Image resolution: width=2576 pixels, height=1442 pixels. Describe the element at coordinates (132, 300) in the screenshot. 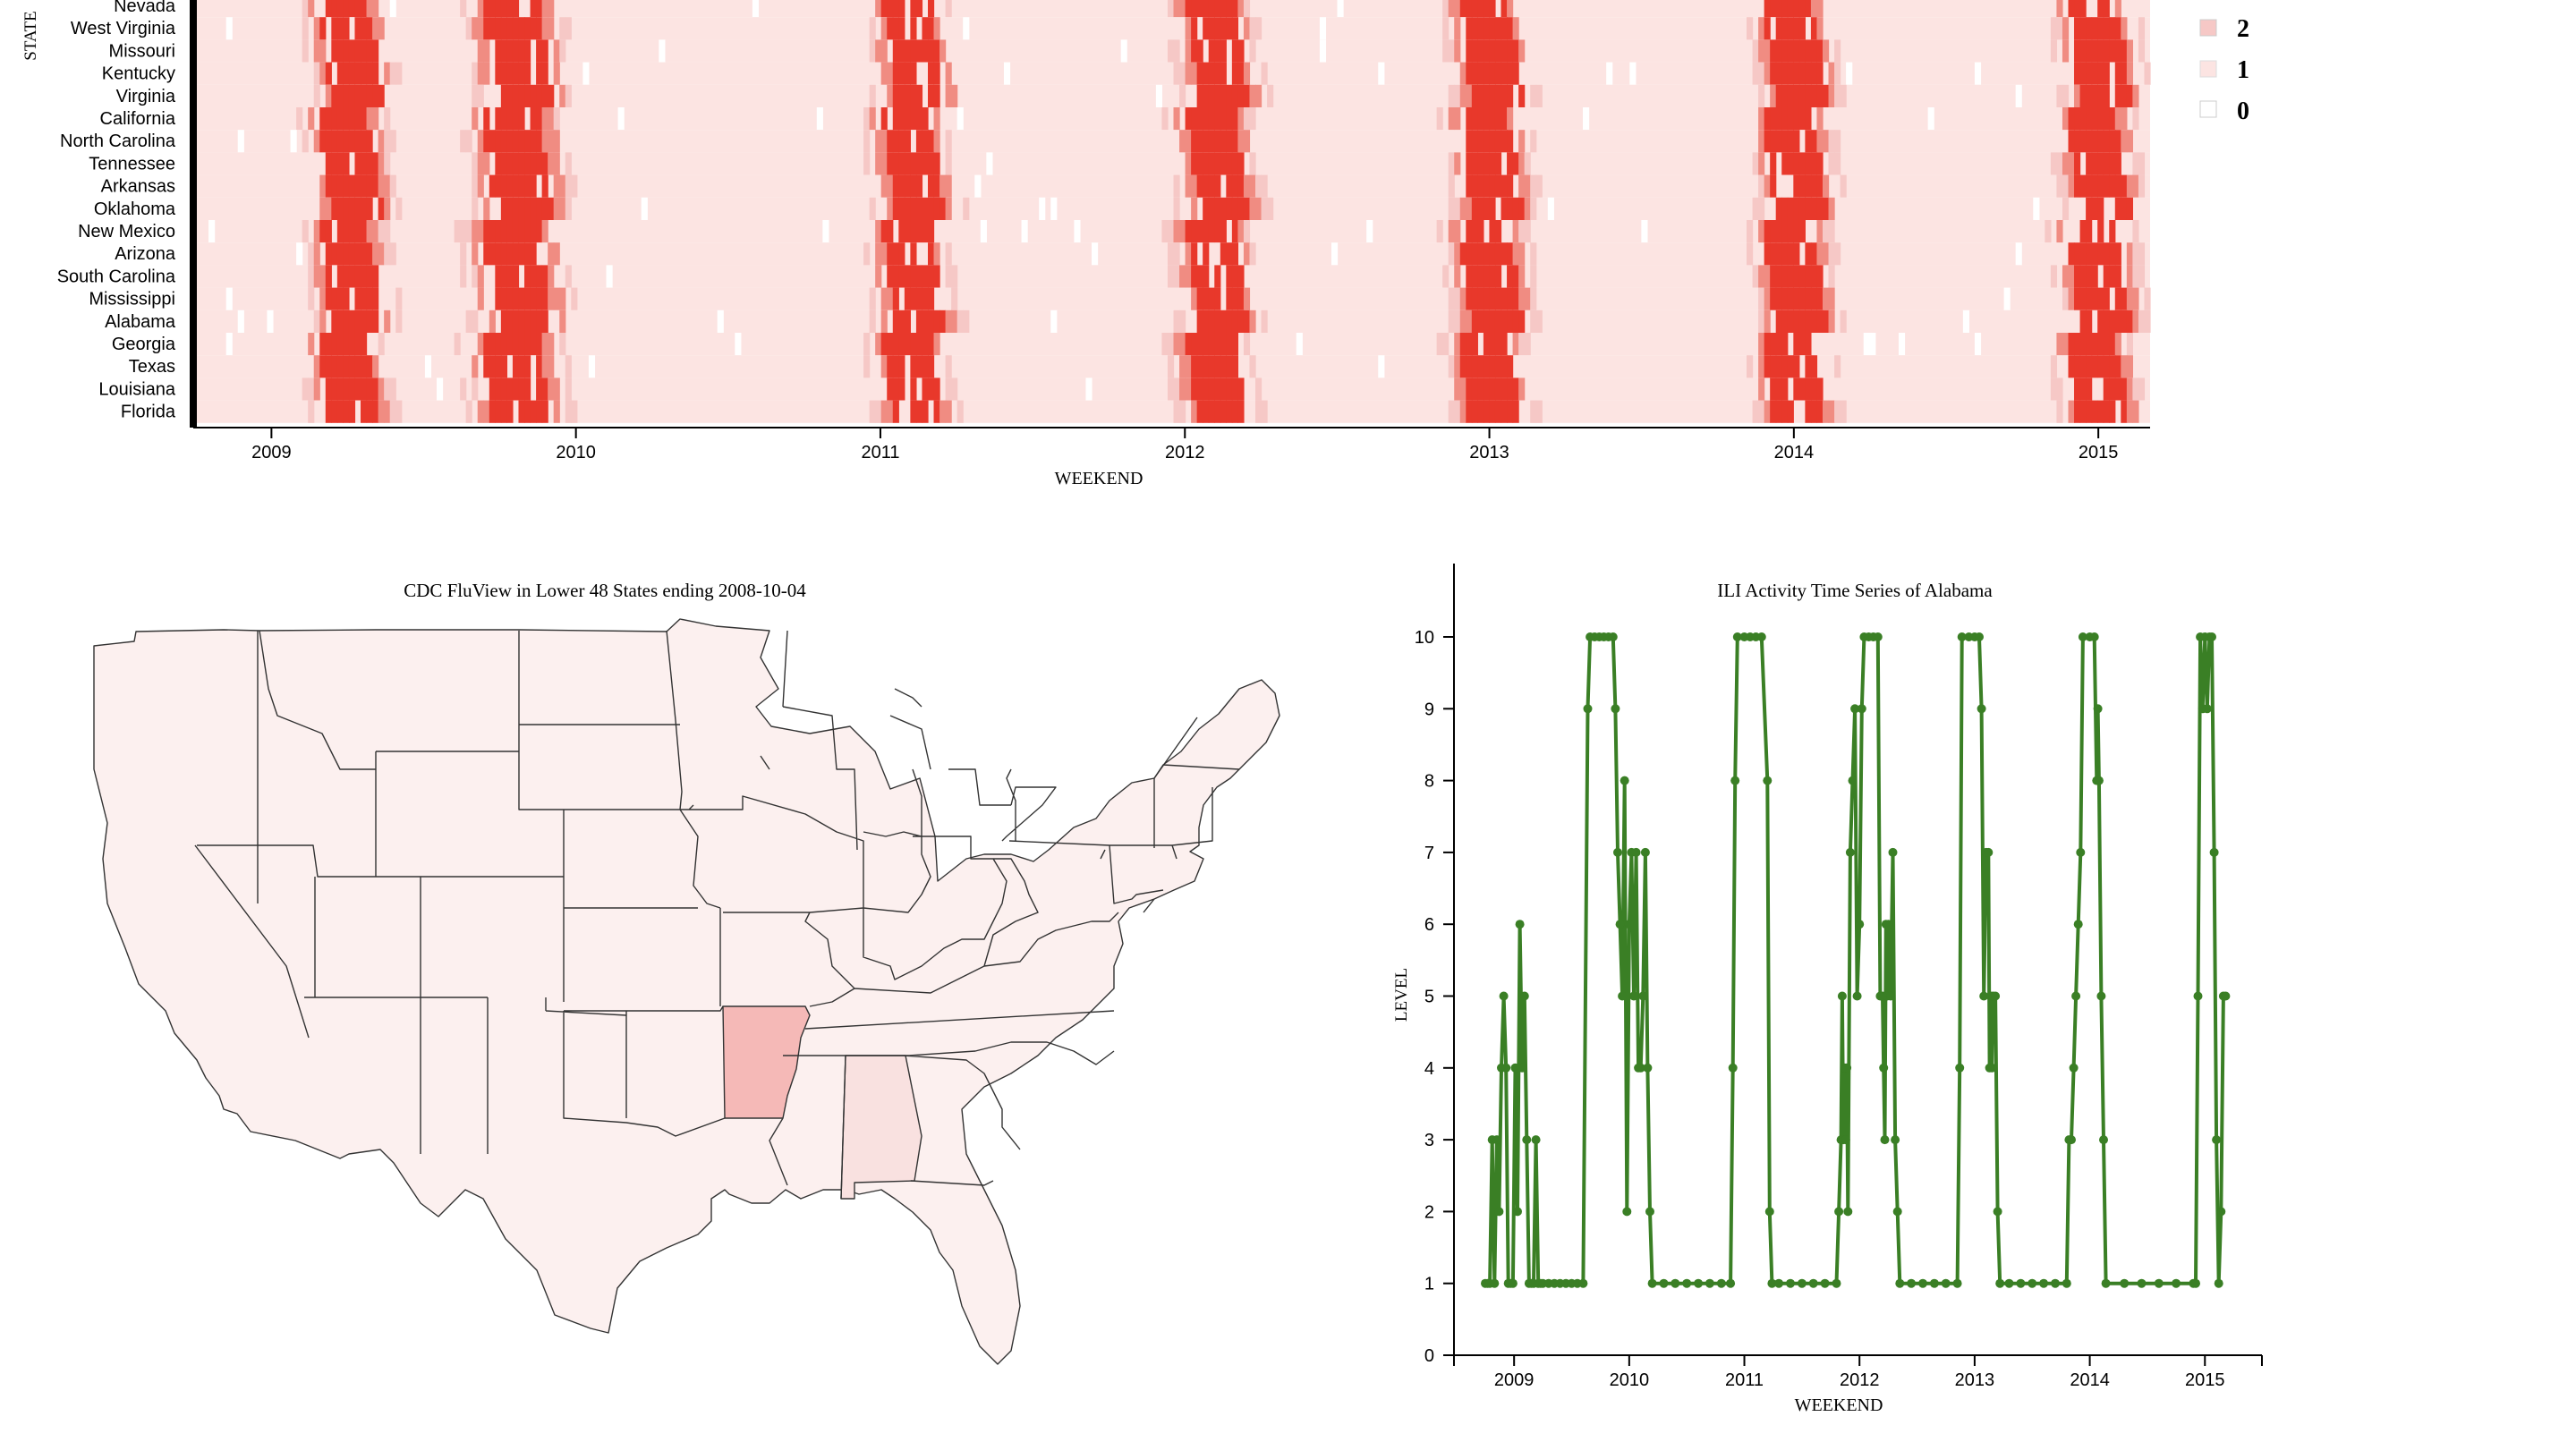

I see `heatmap-state-label: Mississippi` at that location.